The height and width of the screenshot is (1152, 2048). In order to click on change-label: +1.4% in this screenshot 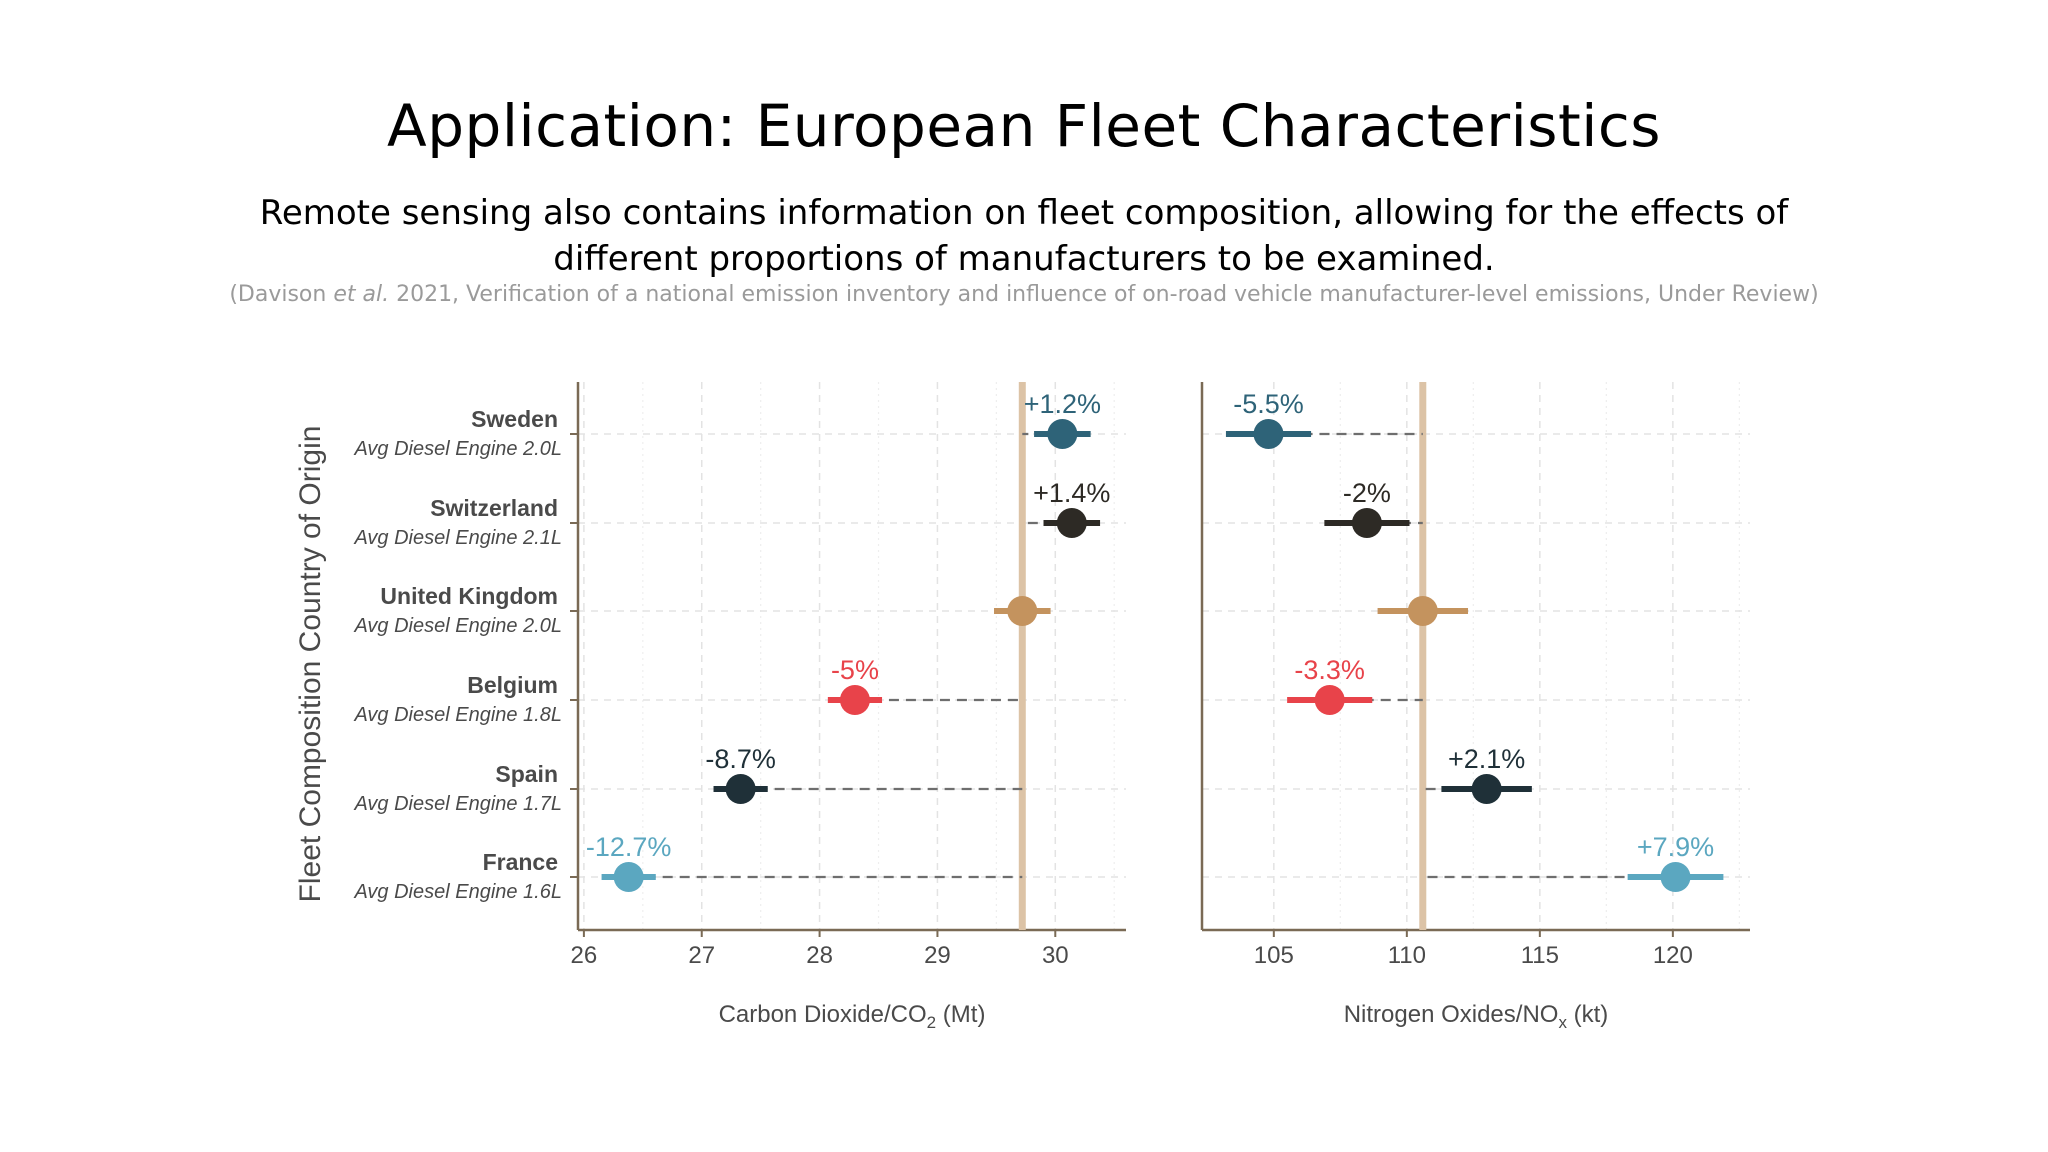, I will do `click(1071, 493)`.